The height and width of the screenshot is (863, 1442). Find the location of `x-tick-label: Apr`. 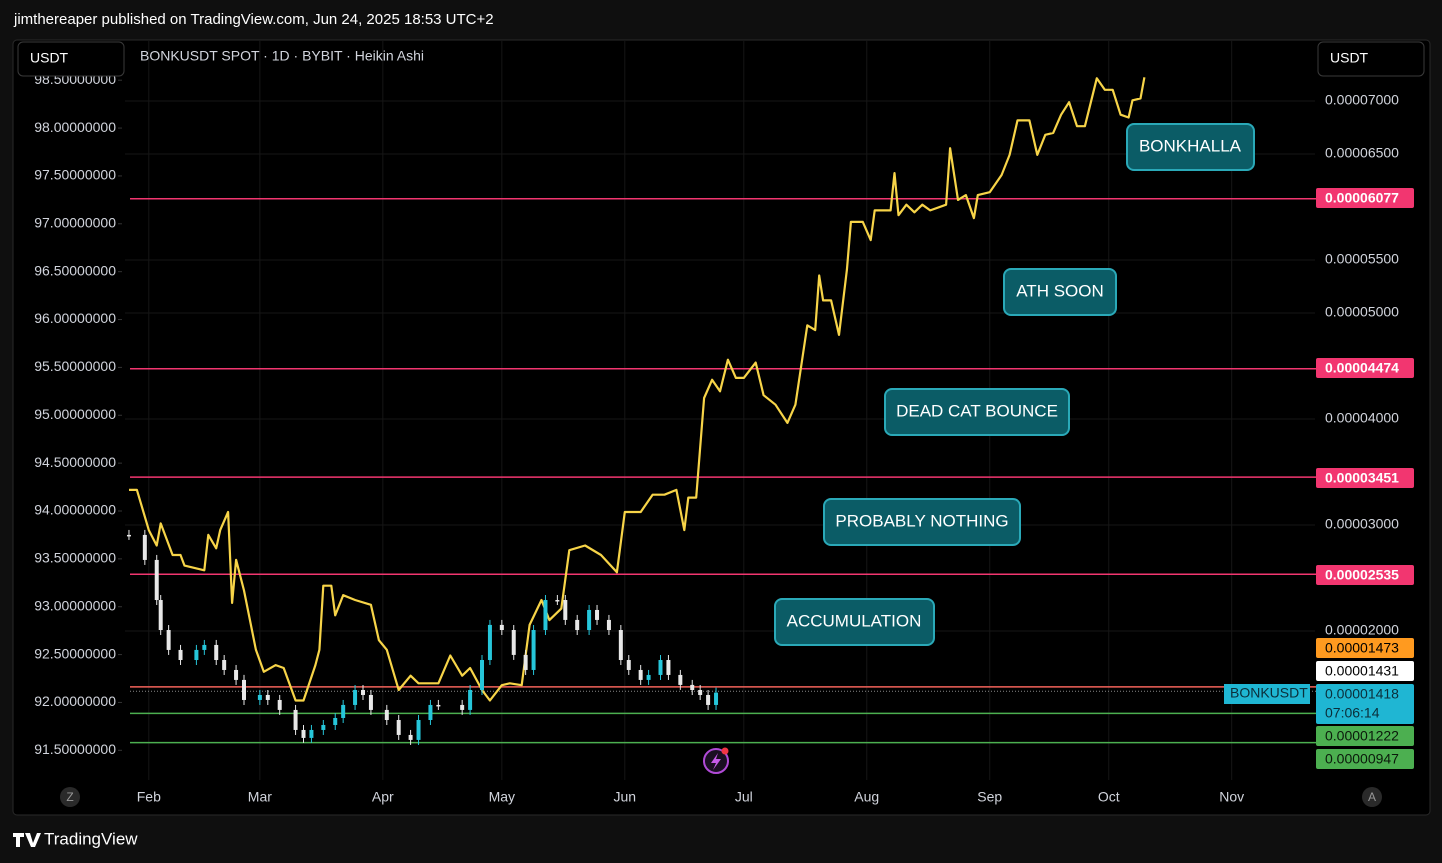

x-tick-label: Apr is located at coordinates (383, 797).